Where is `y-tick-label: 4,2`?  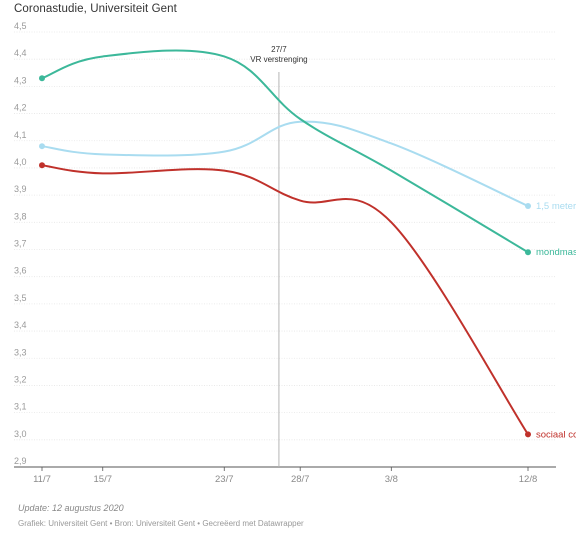 y-tick-label: 4,2 is located at coordinates (20, 108).